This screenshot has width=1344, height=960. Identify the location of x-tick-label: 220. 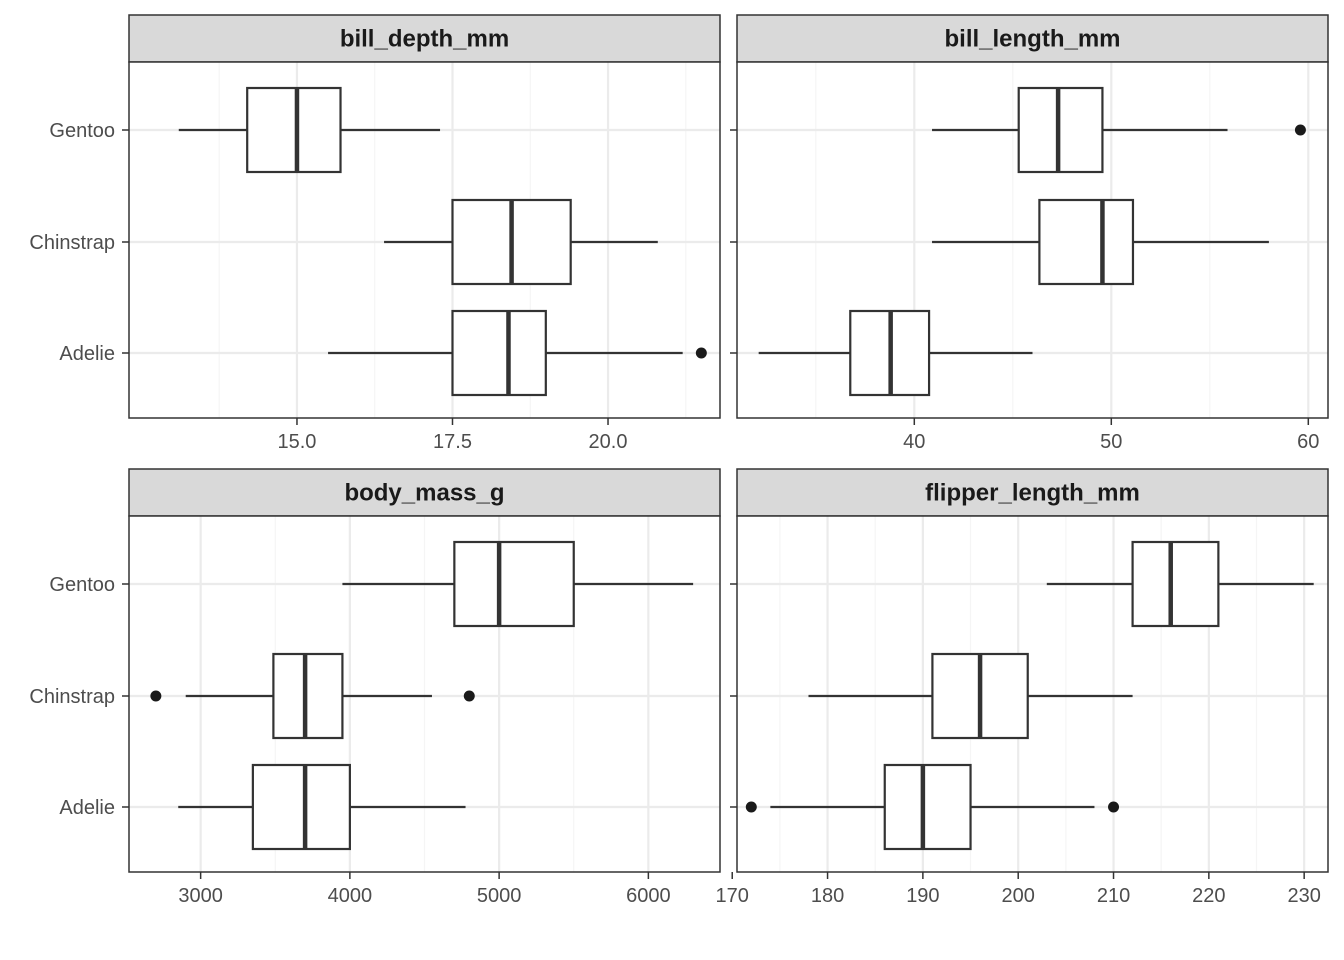
(1208, 896).